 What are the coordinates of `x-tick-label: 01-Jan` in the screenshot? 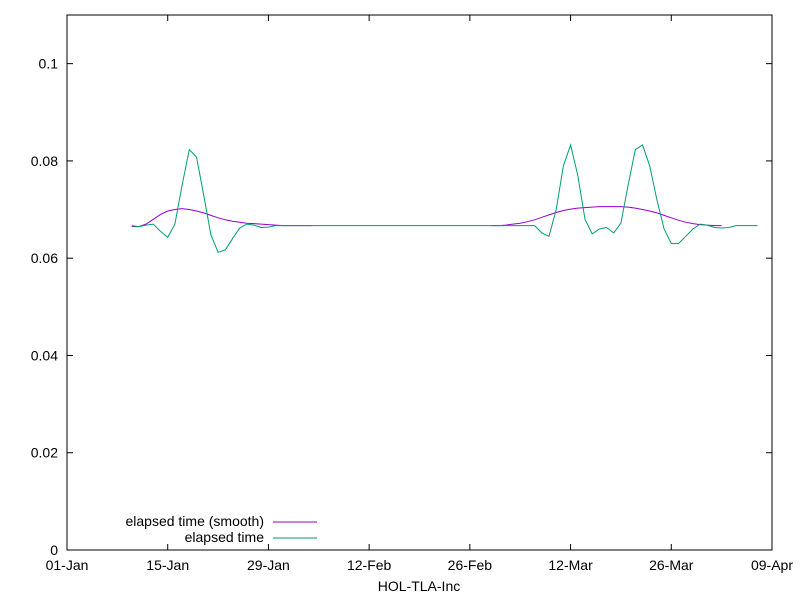 It's located at (67, 565).